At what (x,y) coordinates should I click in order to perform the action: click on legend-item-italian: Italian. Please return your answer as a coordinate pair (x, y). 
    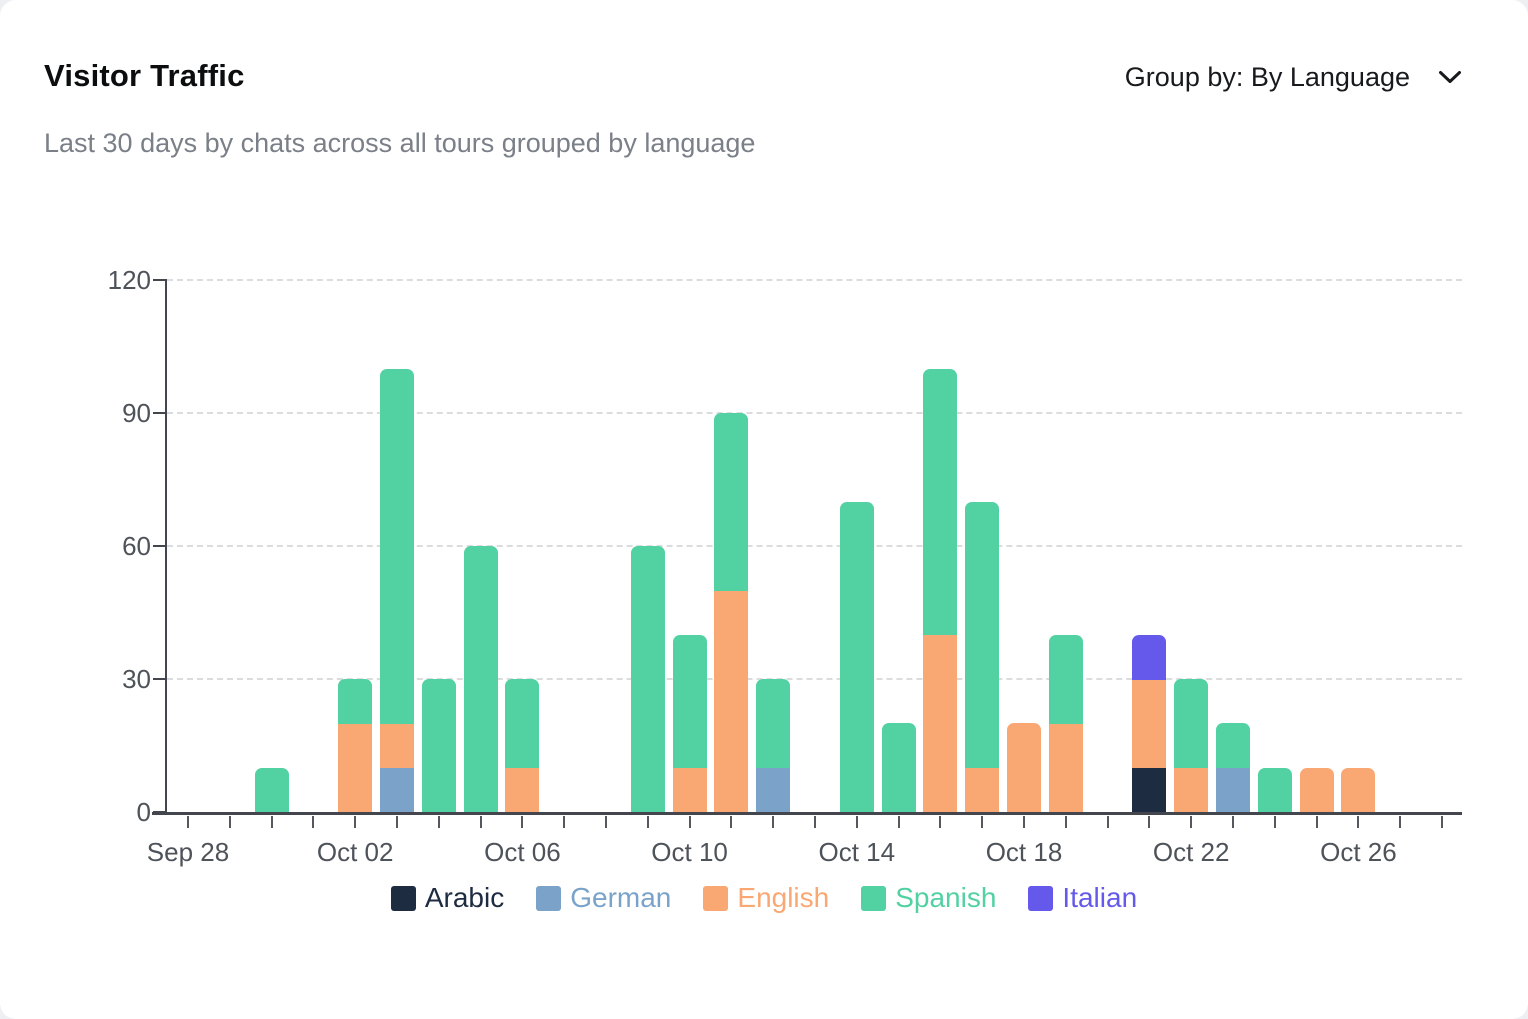
    Looking at the image, I should click on (1082, 898).